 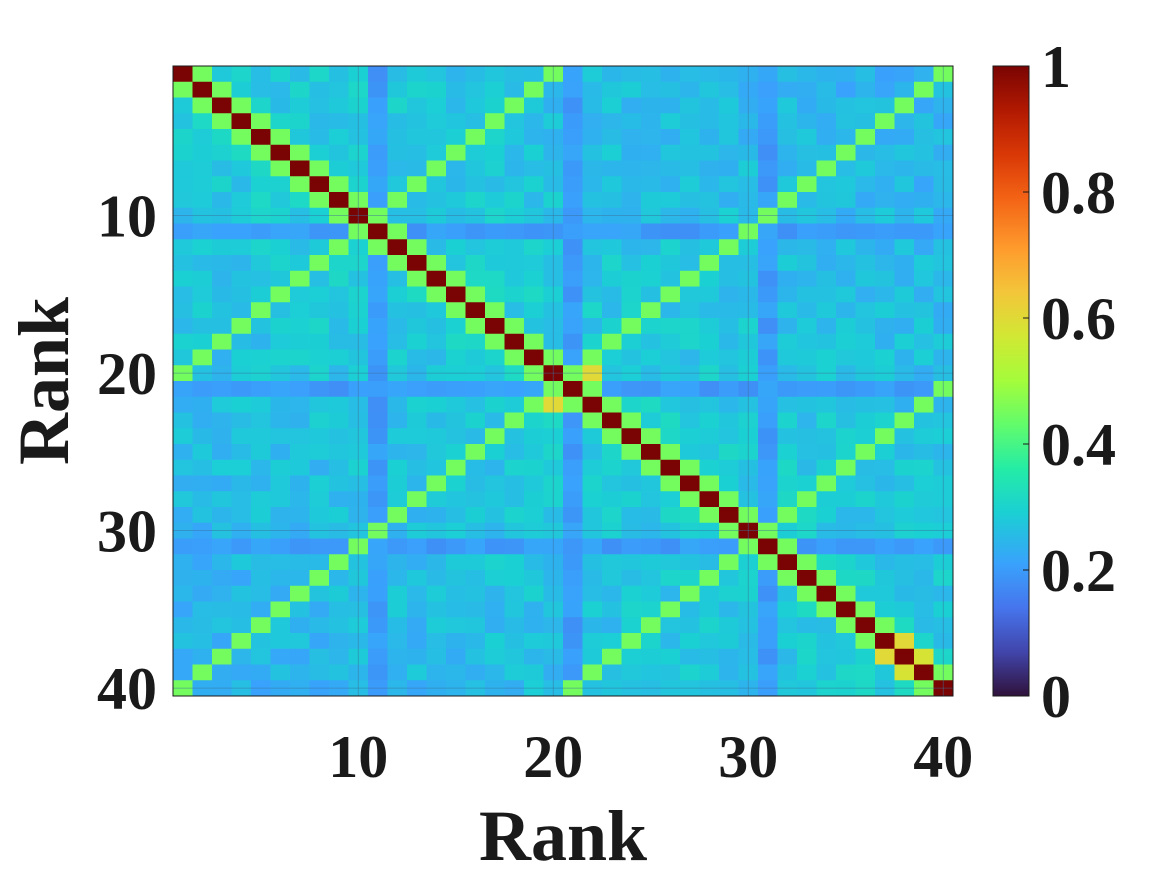 What do you see at coordinates (553, 757) in the screenshot?
I see `x-tick-label: 20` at bounding box center [553, 757].